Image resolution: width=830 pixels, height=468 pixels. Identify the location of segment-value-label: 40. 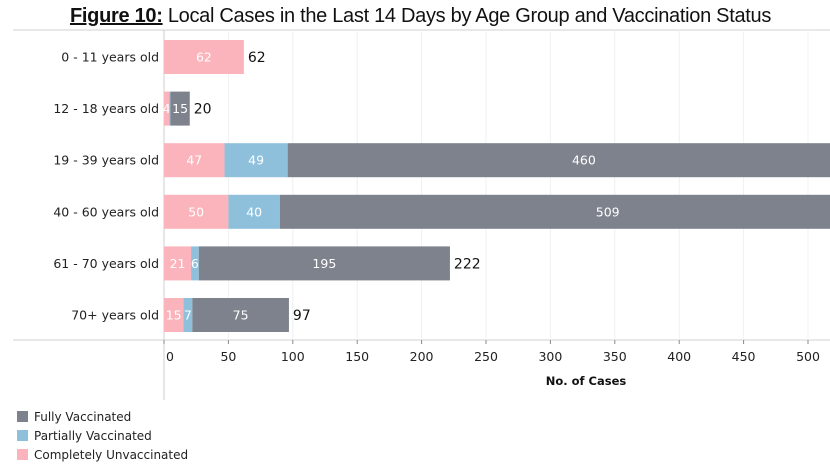
(254, 211).